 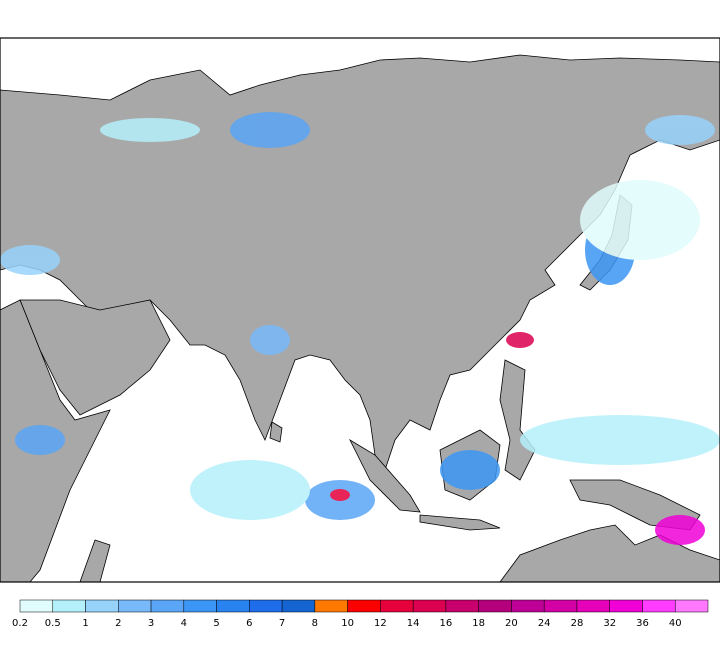 What do you see at coordinates (276, 432) in the screenshot?
I see `sri-lanka` at bounding box center [276, 432].